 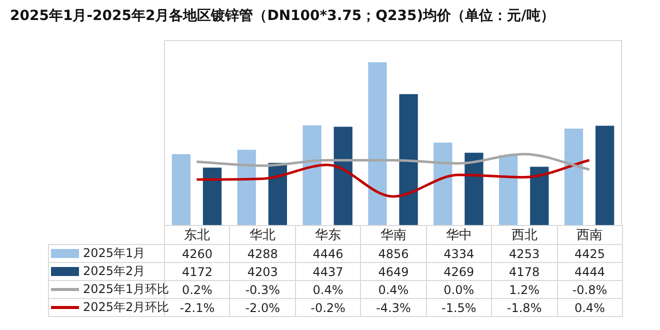 I want to click on data-label: -0.3%, so click(x=263, y=289).